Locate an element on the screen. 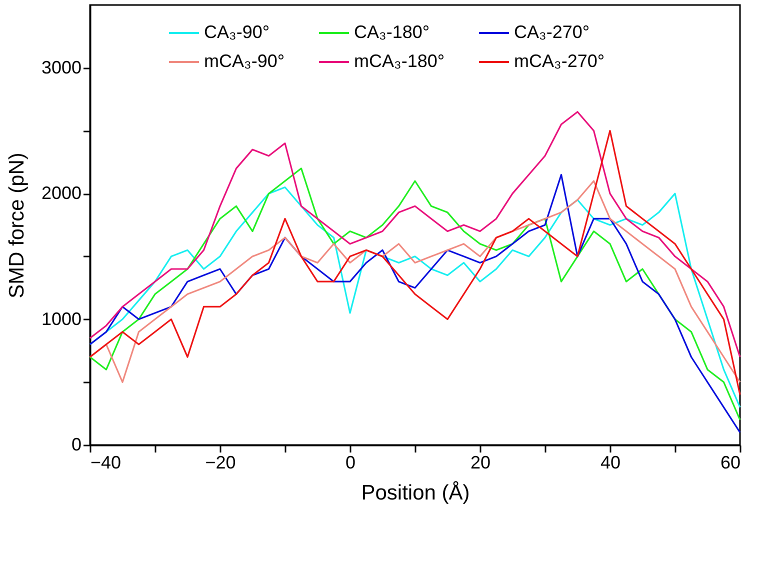 Image resolution: width=774 pixels, height=561 pixels. legend-label: mCA₃-180° is located at coordinates (399, 61).